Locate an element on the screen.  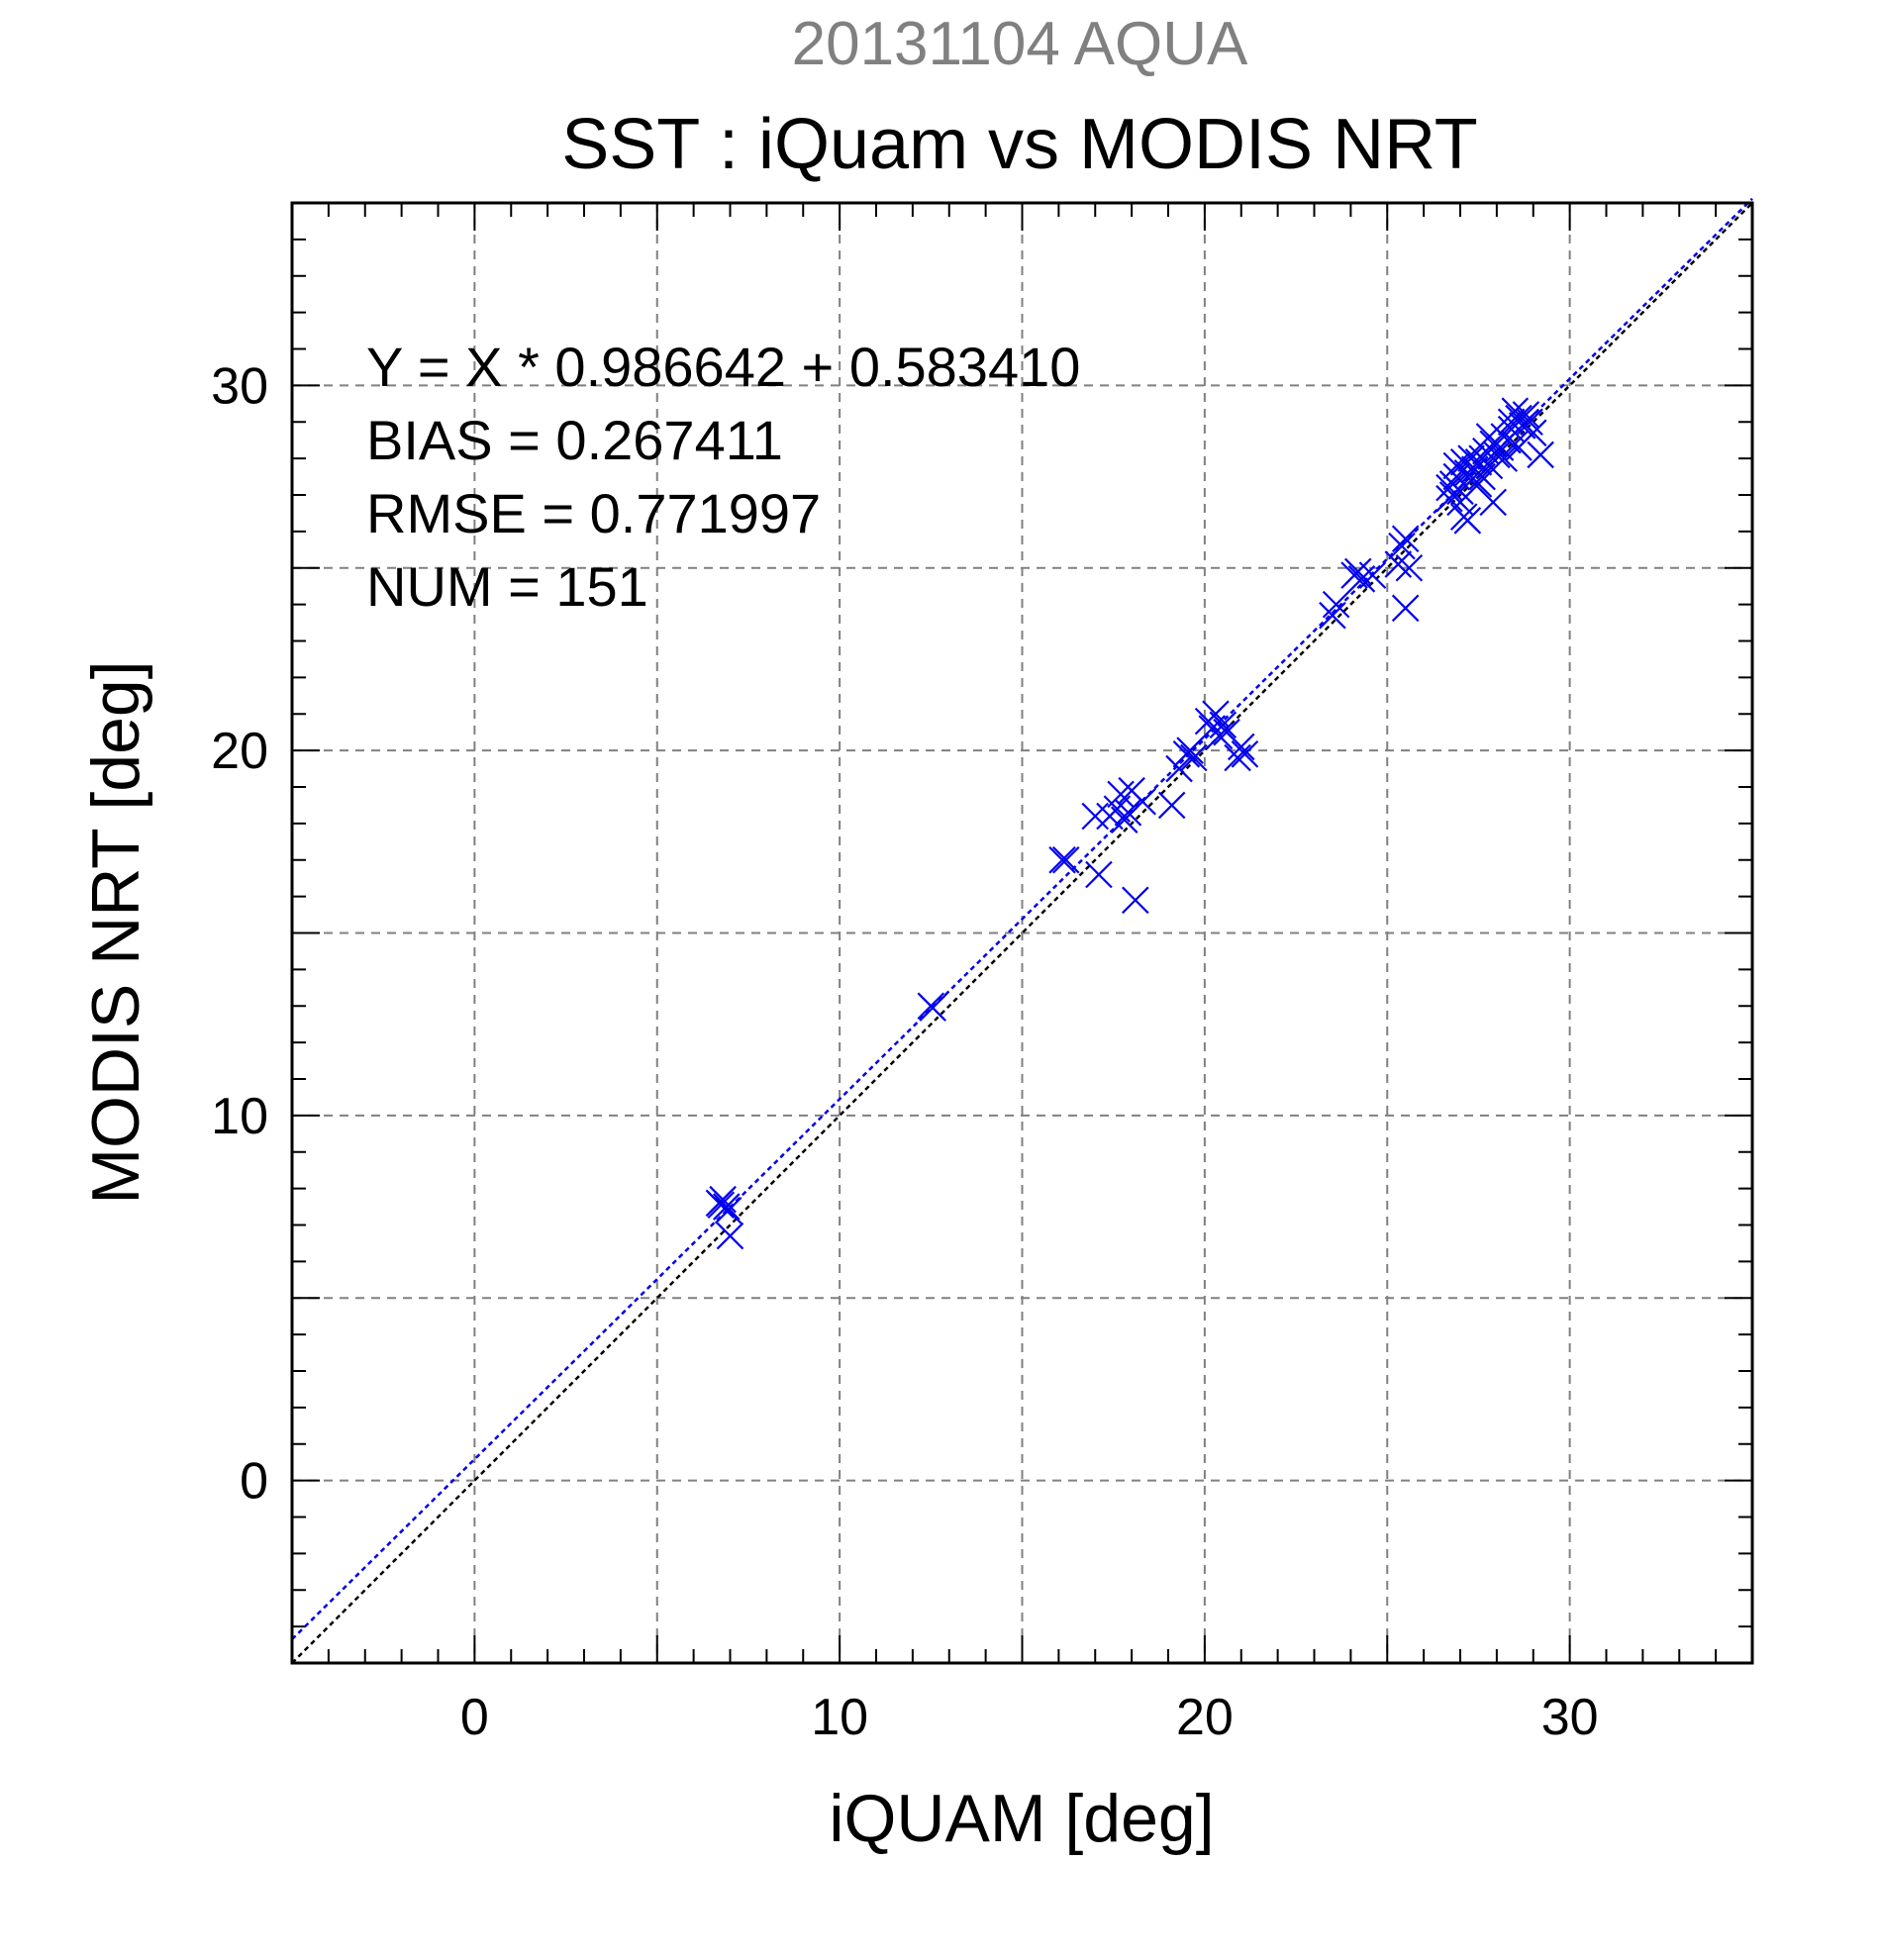
y-tick-label: 0 is located at coordinates (254, 1482).